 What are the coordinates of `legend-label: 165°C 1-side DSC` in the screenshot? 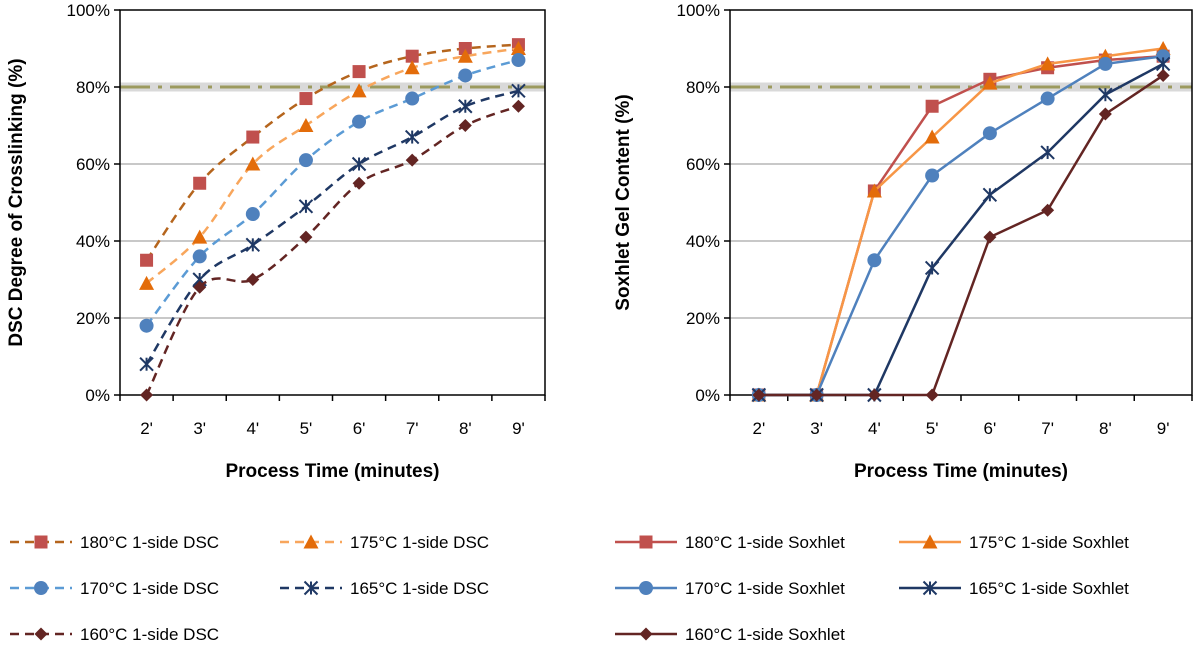 It's located at (419, 588).